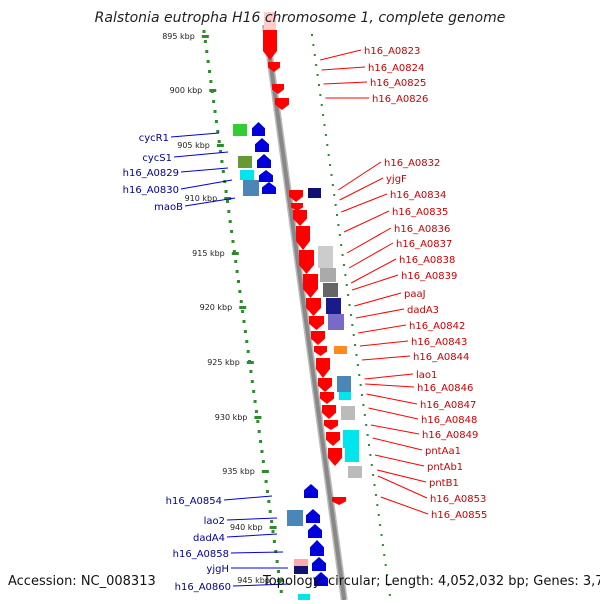 Image resolution: width=600 pixels, height=604 pixels. I want to click on reverse-gene-label: h16_A0854, so click(194, 501).